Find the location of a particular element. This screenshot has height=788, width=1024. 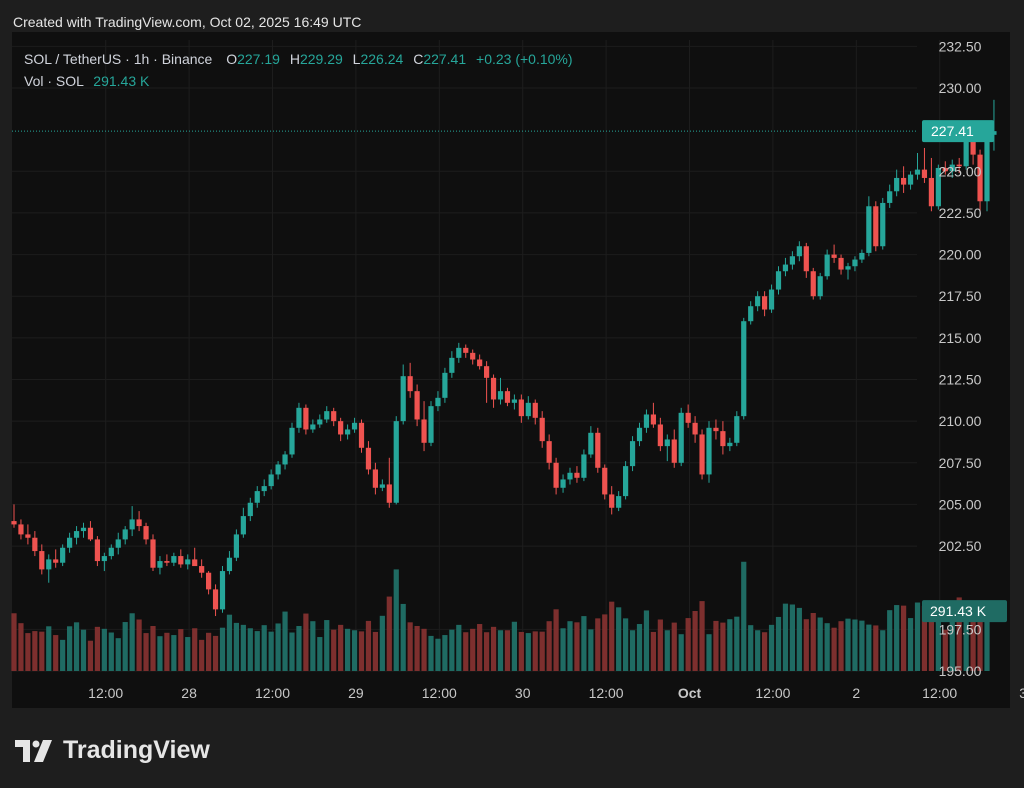

volume-label: Vol · SOL is located at coordinates (54, 81).